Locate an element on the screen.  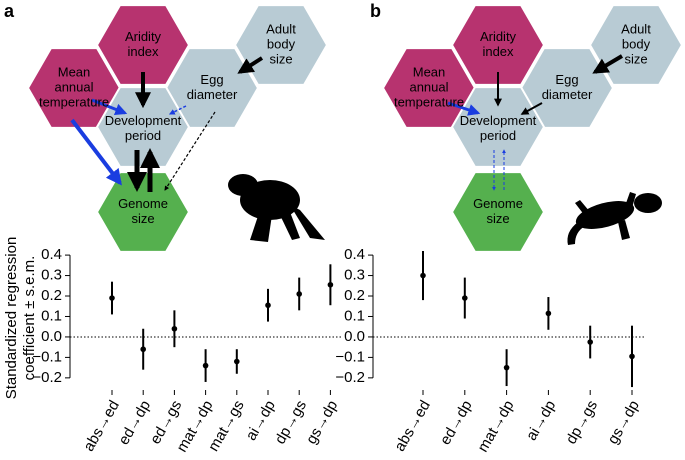
salamander-silhouette is located at coordinates (614, 218).